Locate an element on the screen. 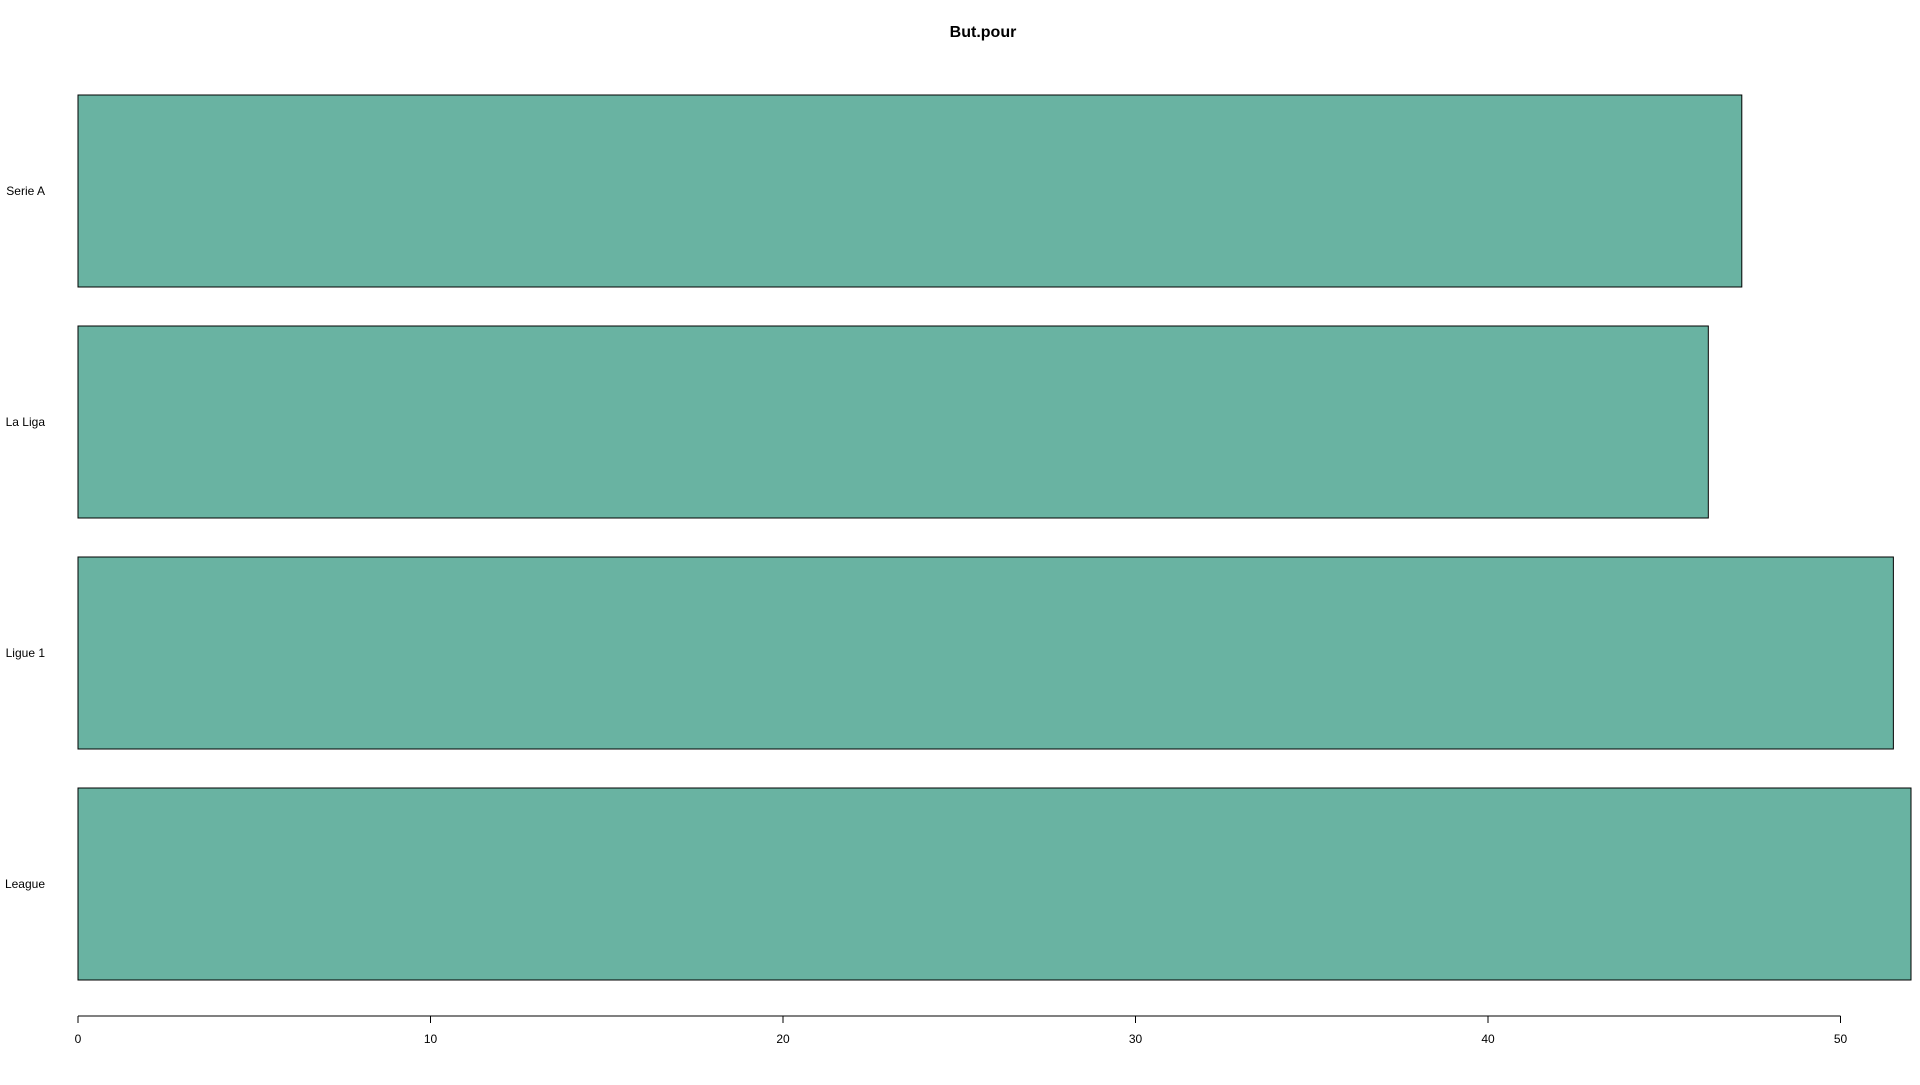 This screenshot has width=1920, height=1085. x-tick-label: 20 is located at coordinates (783, 1039).